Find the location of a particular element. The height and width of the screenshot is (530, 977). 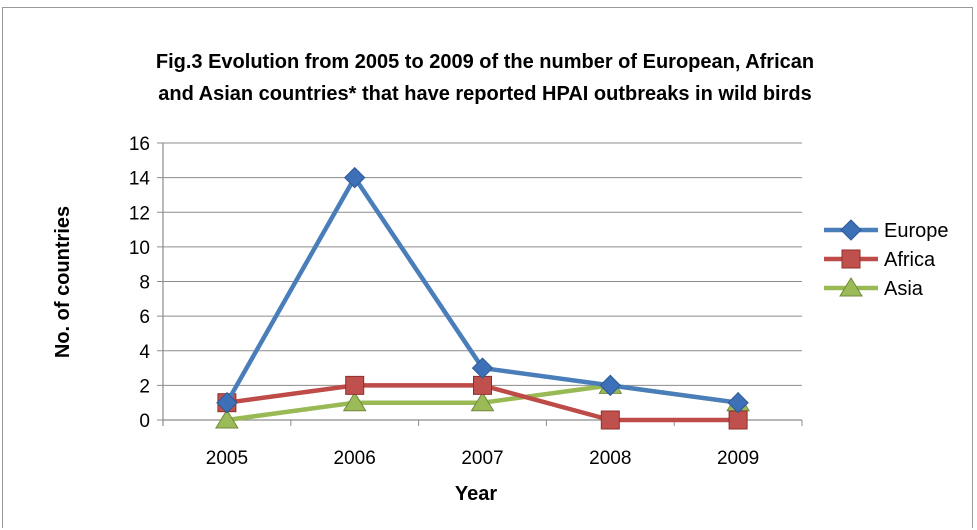

legend-label-europe: Europe is located at coordinates (916, 231).